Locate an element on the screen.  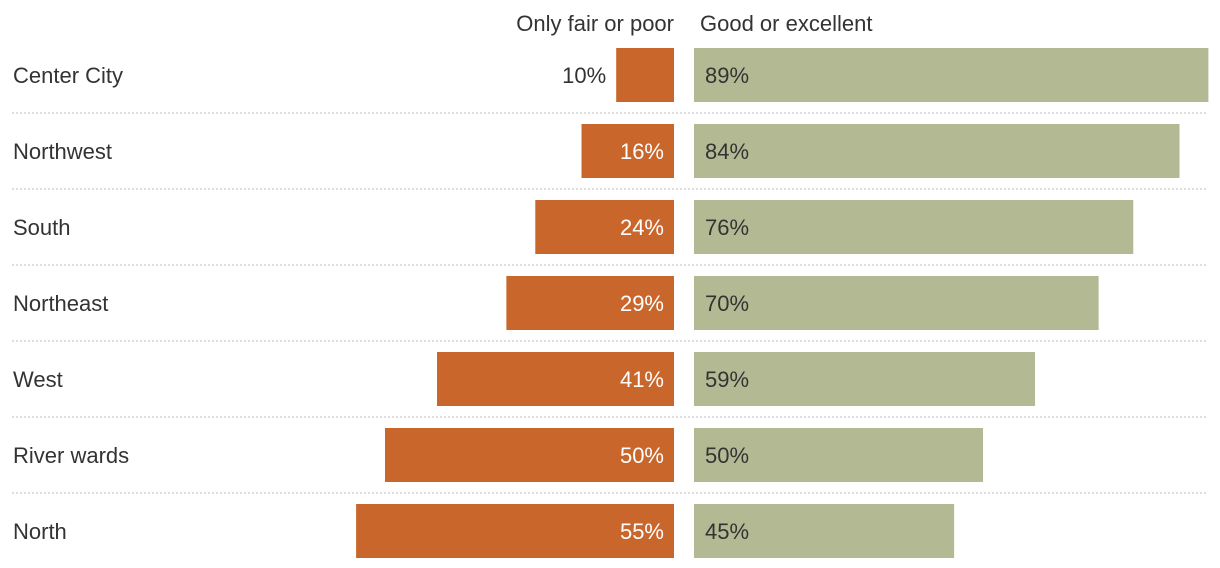
value-label-fair-poor: 29% is located at coordinates (642, 303).